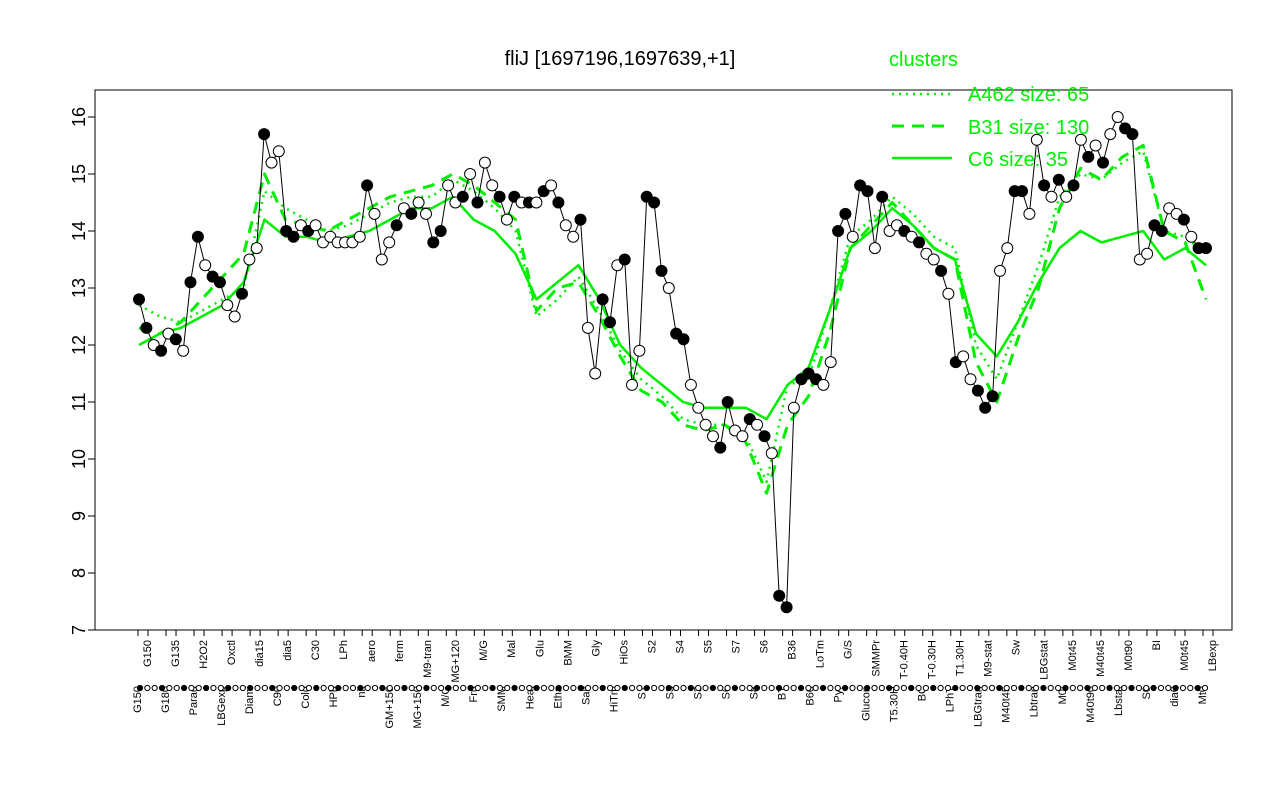 Image resolution: width=1280 pixels, height=800 pixels. I want to click on x-tick-label-bottom: G180, so click(166, 699).